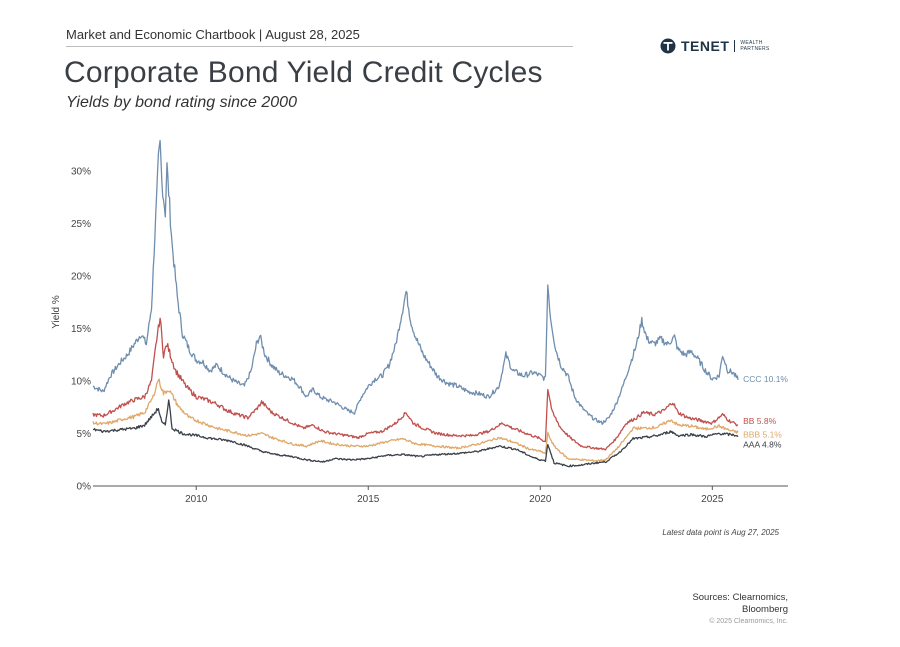 Image resolution: width=900 pixels, height=647 pixels. Describe the element at coordinates (755, 49) in the screenshot. I see `logo-sub-line2: PARTNERS` at that location.